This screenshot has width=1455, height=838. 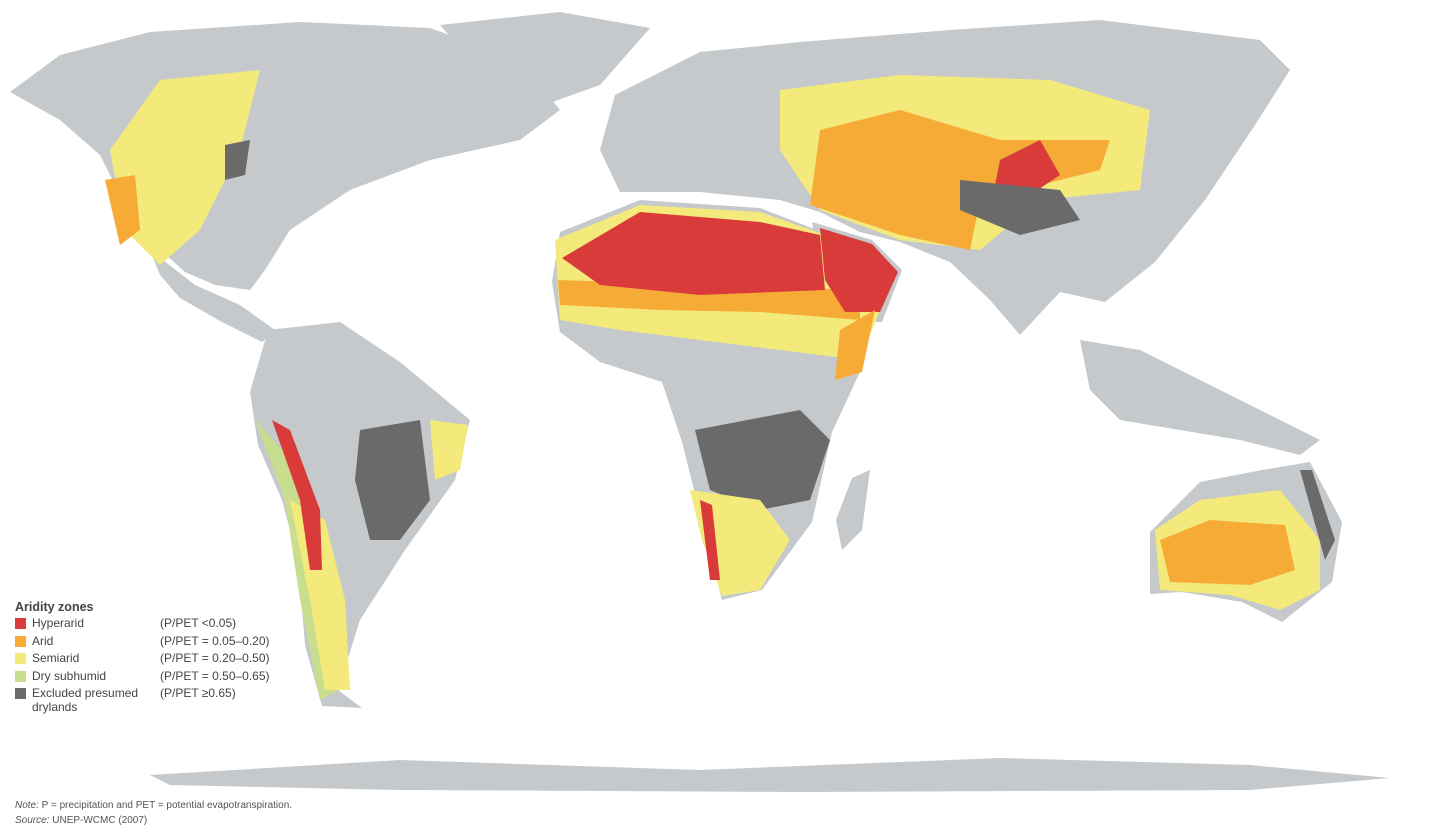 I want to click on central-america, so click(x=212, y=296).